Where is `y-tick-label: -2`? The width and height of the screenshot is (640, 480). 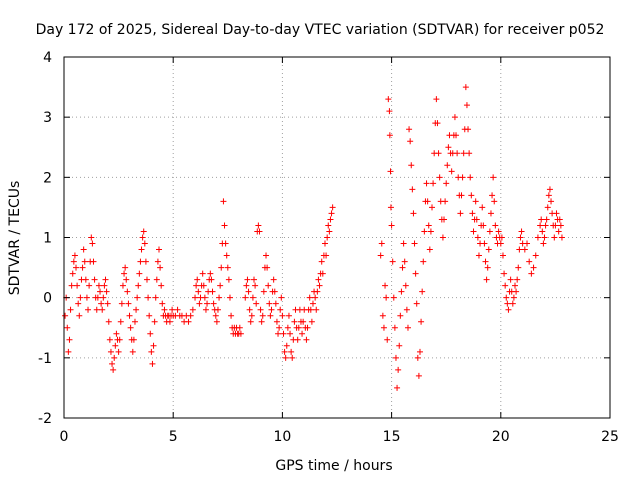 y-tick-label: -2 is located at coordinates (45, 419).